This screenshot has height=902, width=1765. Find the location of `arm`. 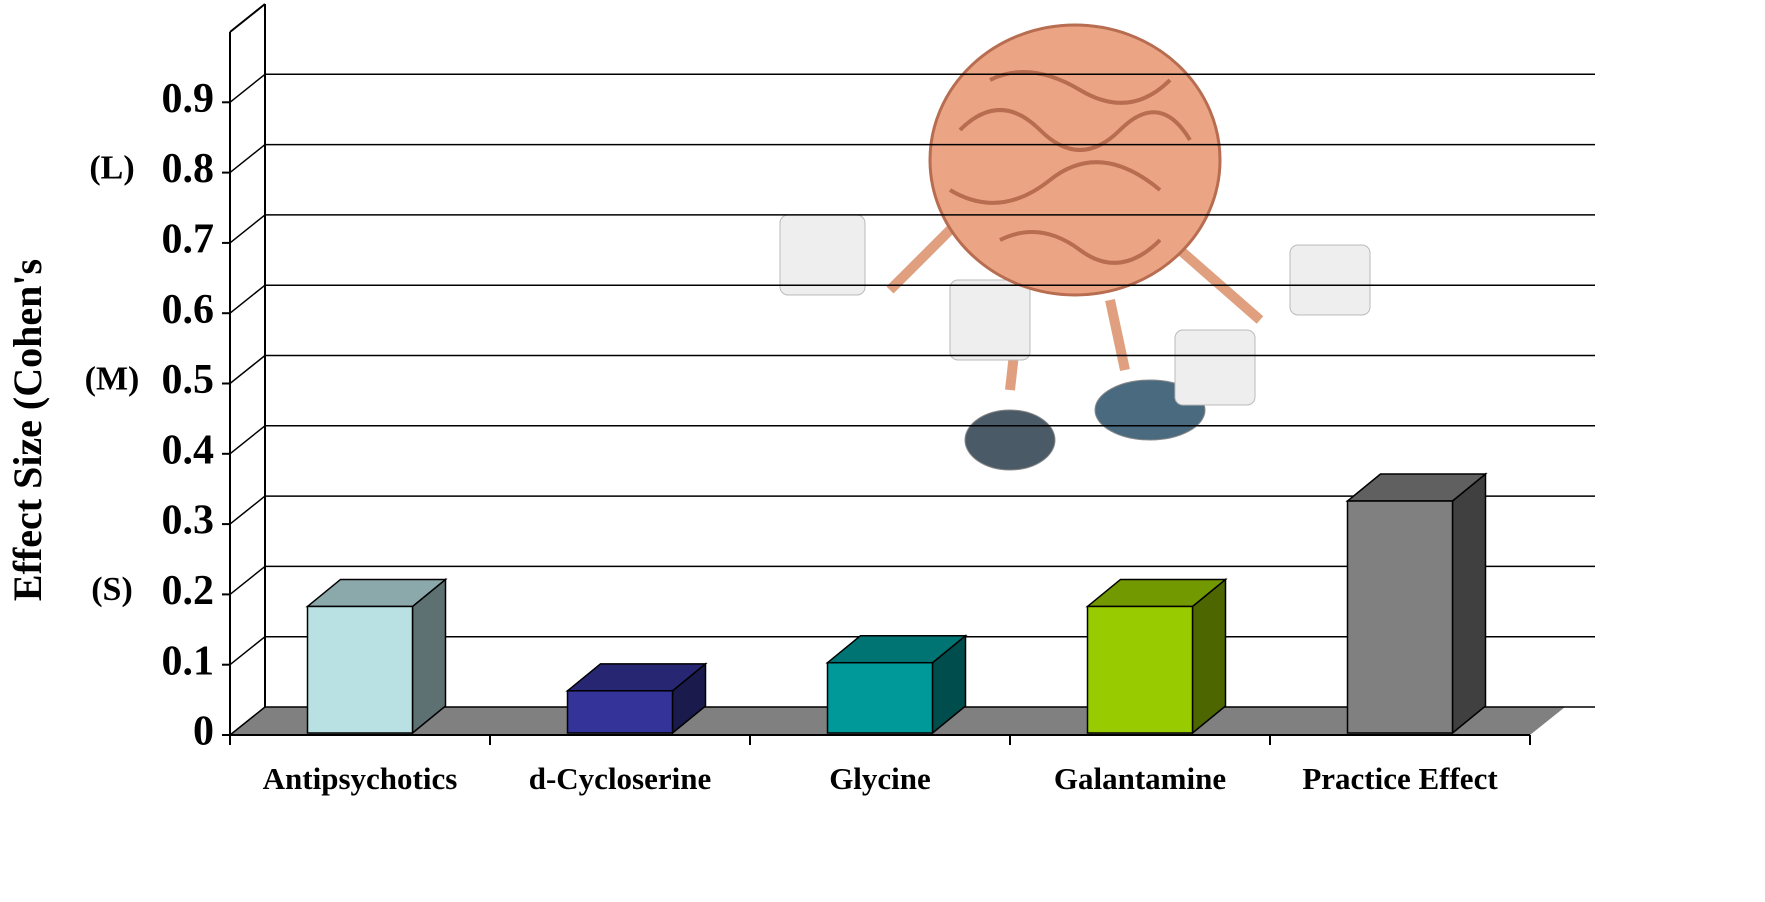

arm is located at coordinates (925, 255).